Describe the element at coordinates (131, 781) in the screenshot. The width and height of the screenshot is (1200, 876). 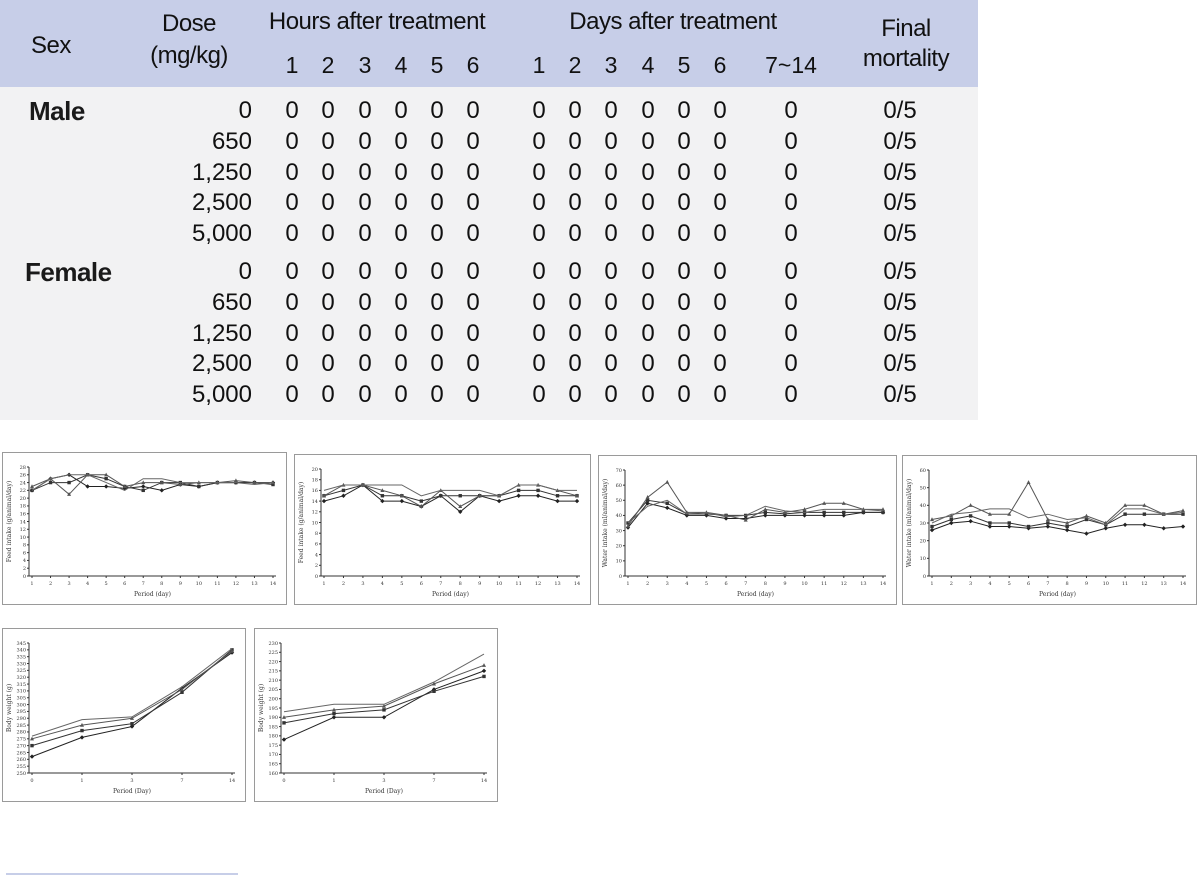
I see `x-tick-label: 3` at that location.